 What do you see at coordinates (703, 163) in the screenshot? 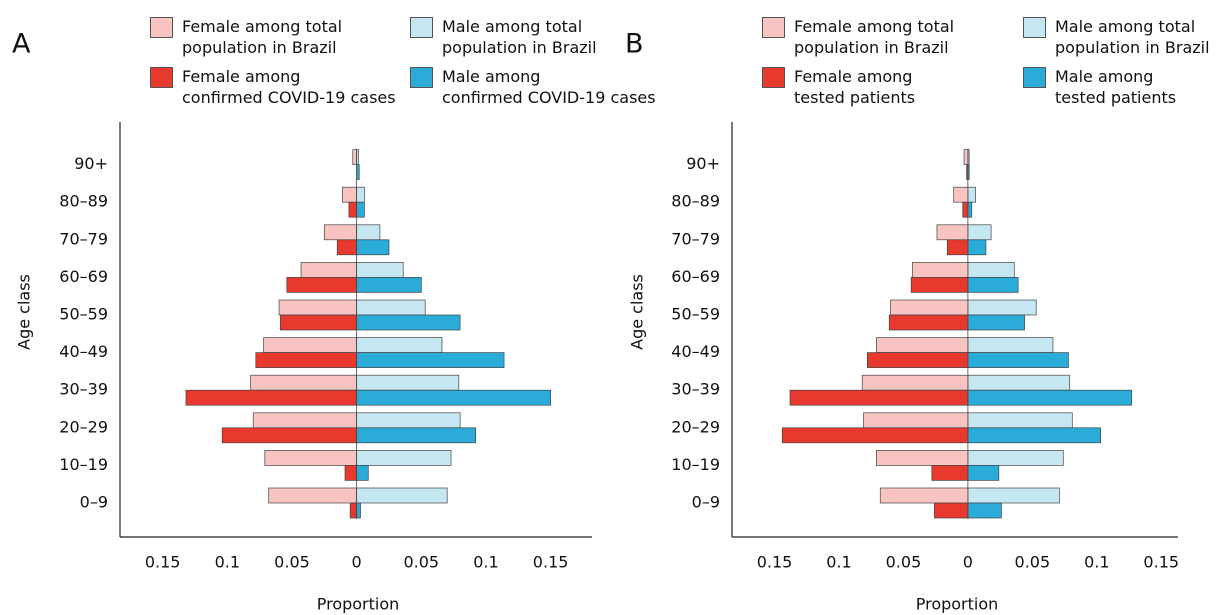
I see `y-tick-label: 90+` at bounding box center [703, 163].